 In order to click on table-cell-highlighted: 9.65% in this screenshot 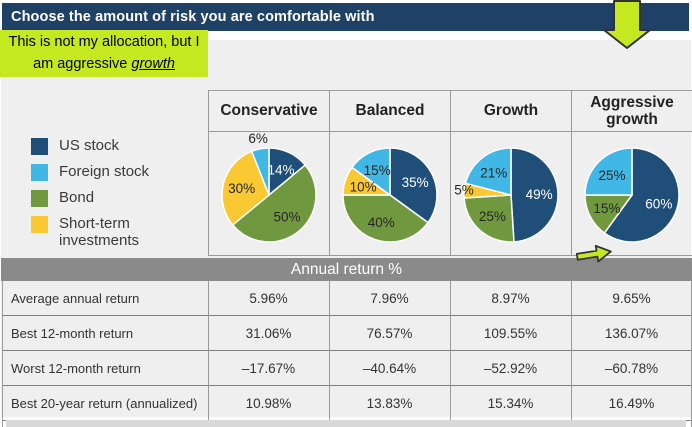, I will do `click(631, 298)`.